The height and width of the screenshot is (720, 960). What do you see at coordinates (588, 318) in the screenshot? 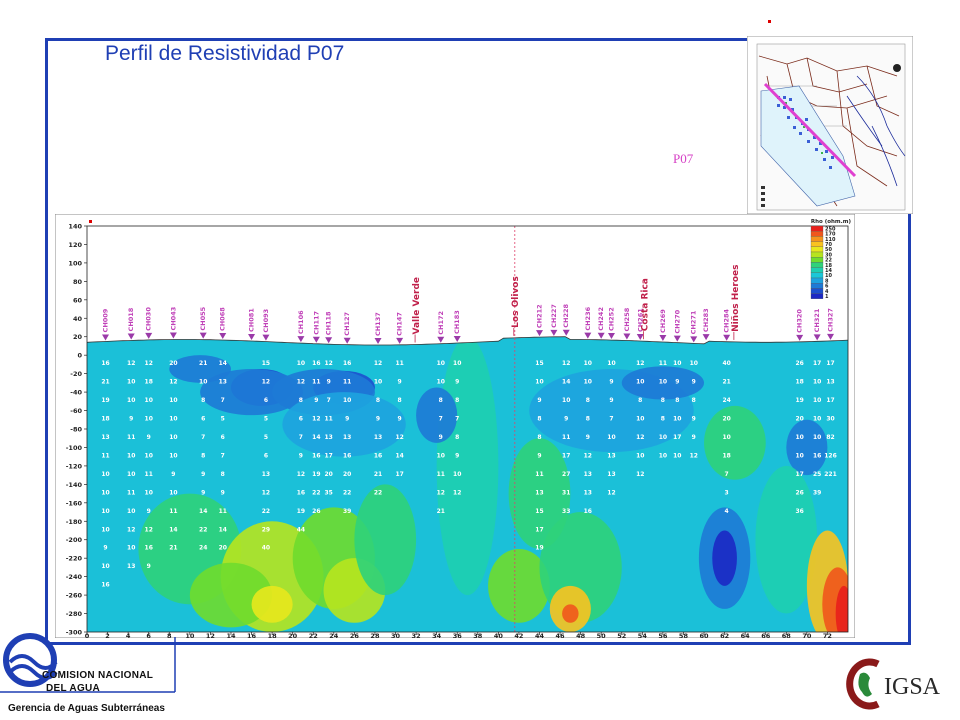
I see `sondeo-label: CH236` at bounding box center [588, 318].